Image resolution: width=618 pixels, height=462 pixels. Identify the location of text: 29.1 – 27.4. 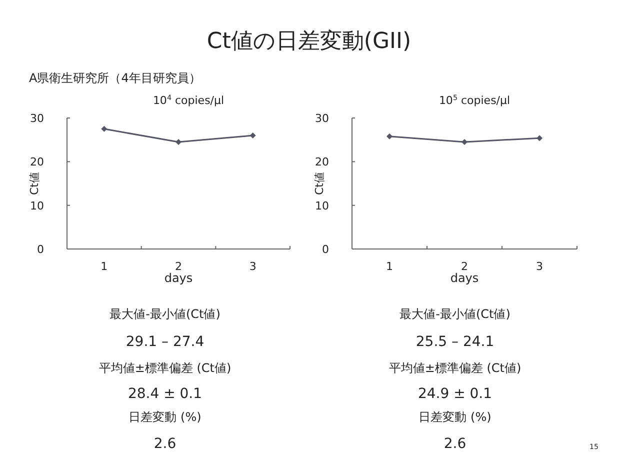
(165, 342).